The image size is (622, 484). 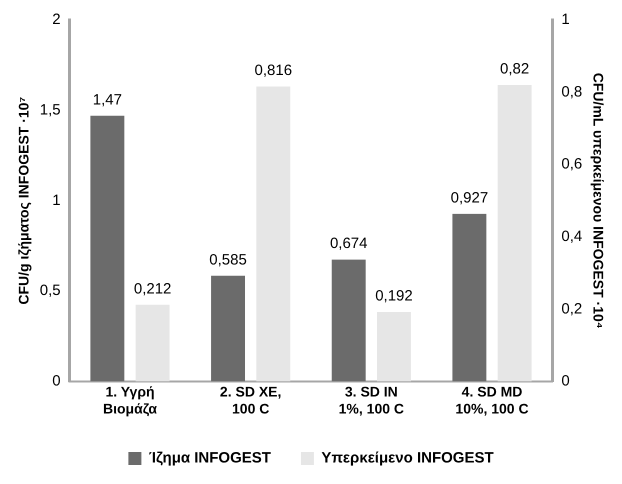 What do you see at coordinates (209, 458) in the screenshot?
I see `legend-label: Ίζημα INFOGEST` at bounding box center [209, 458].